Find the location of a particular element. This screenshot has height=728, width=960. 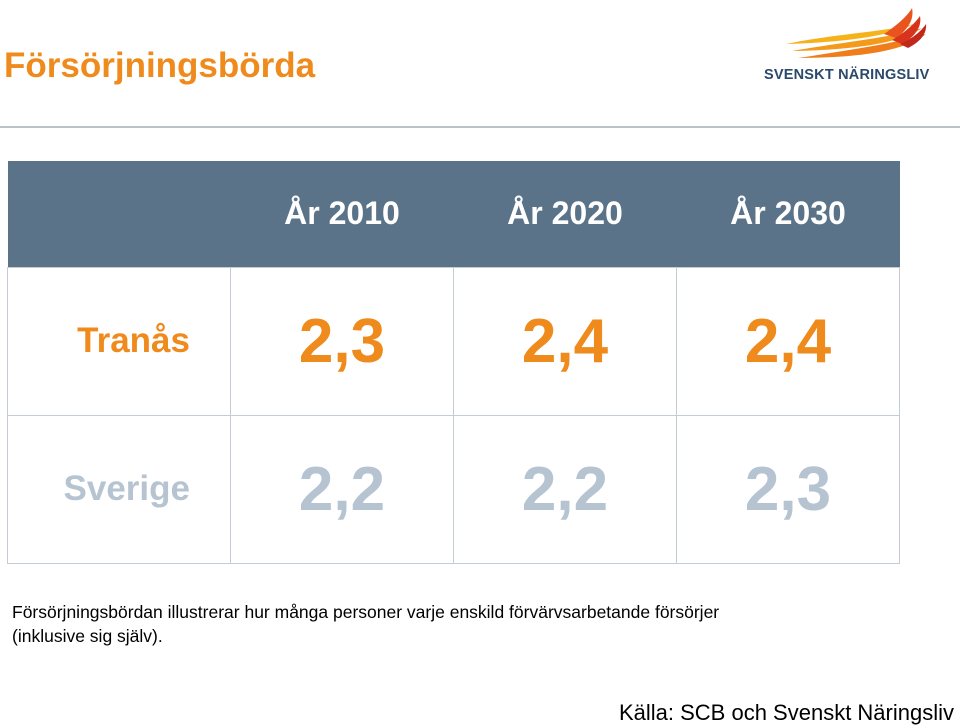

row-label: Tranås is located at coordinates (119, 341).